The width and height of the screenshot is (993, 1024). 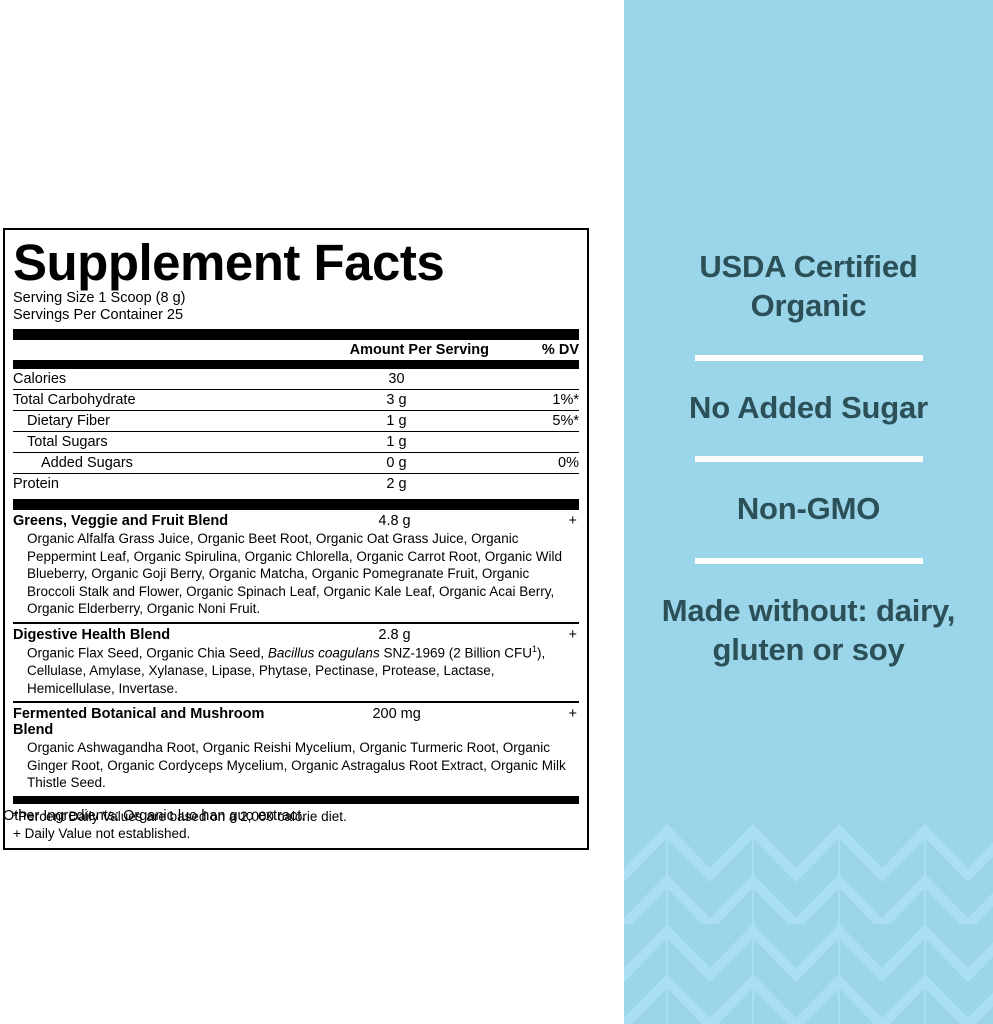 I want to click on blend-name: Fermented Botanical and Mushroom Blend, so click(x=139, y=722).